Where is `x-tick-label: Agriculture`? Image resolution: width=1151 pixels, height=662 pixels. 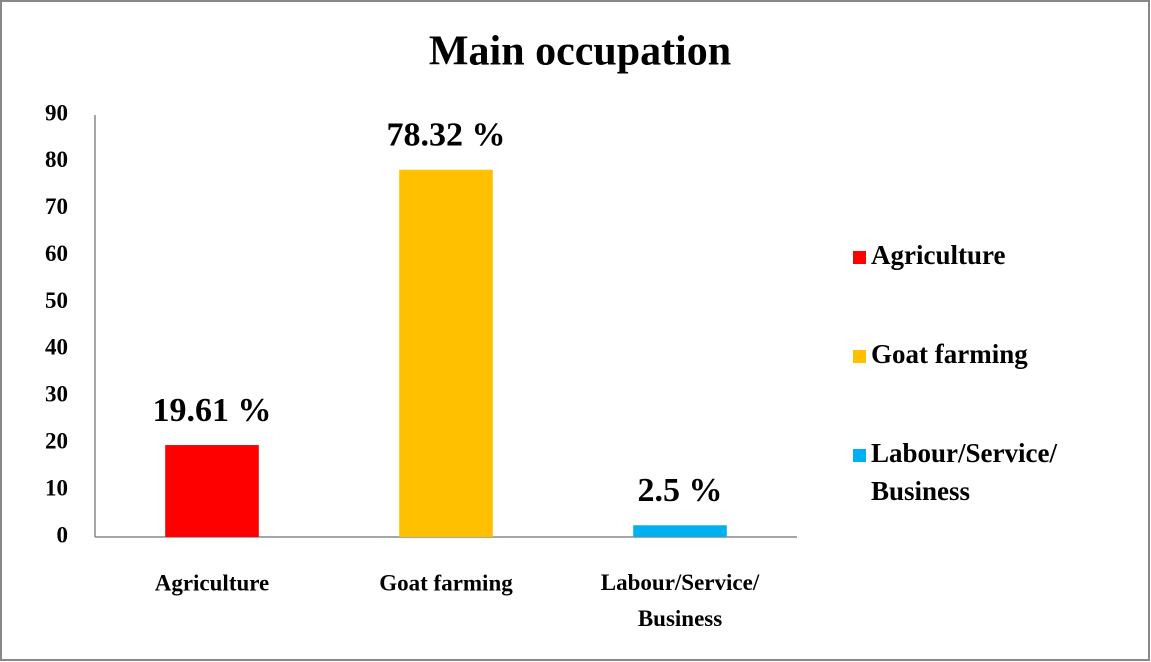
x-tick-label: Agriculture is located at coordinates (212, 582).